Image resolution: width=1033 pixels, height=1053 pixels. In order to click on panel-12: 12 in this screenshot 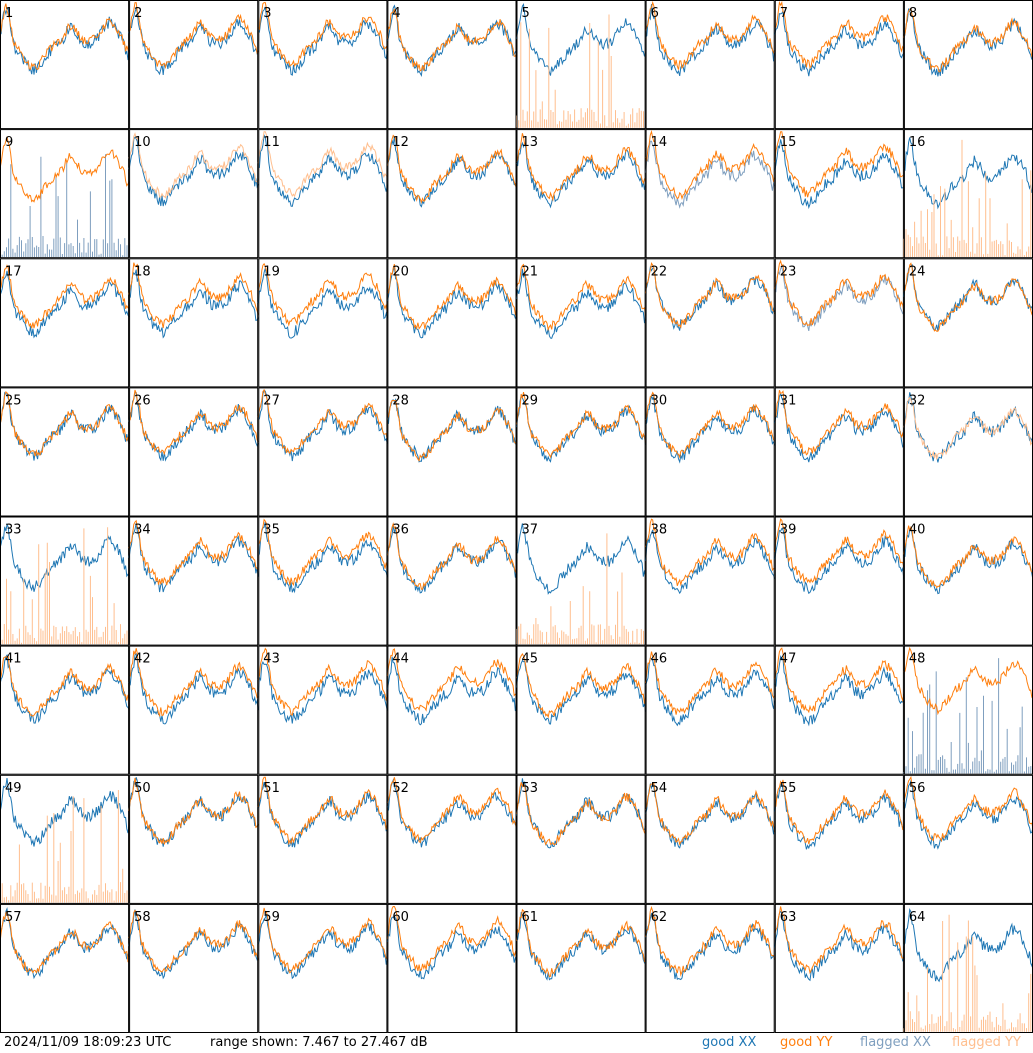, I will do `click(451, 194)`.